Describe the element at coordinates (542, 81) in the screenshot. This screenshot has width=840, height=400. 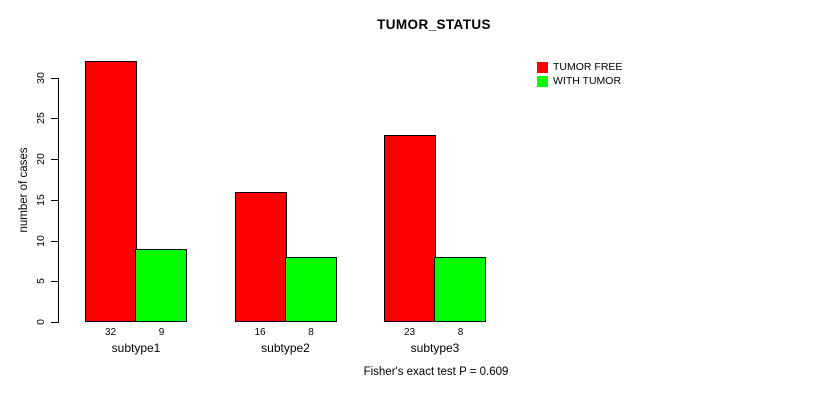
I see `legend-swatch-with-tumor-icon` at that location.